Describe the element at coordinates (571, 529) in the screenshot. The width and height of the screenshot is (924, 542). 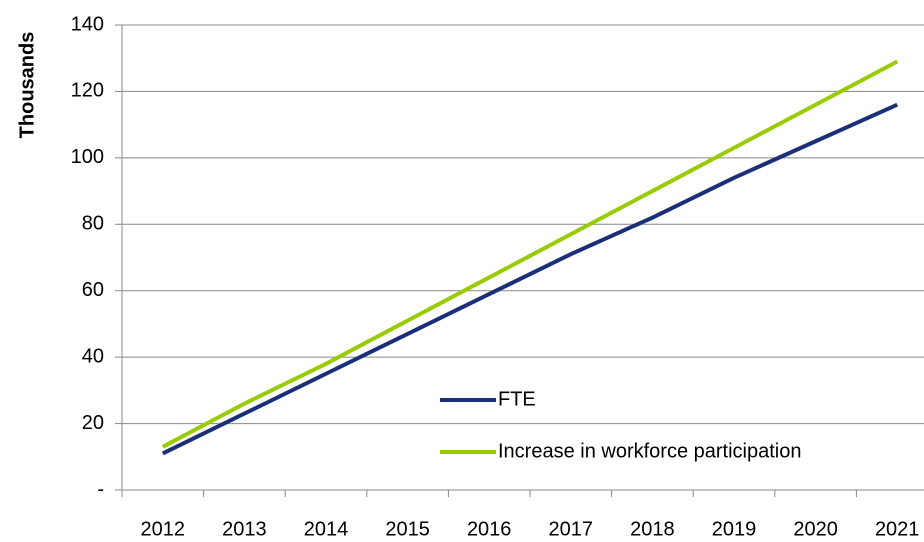
I see `x-tick-label: 2017` at that location.